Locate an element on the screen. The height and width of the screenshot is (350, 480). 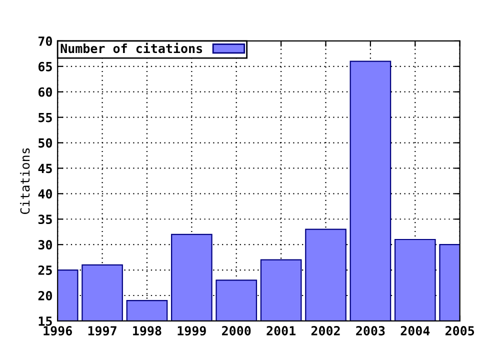
y-tick-label: 35 is located at coordinates (45, 219).